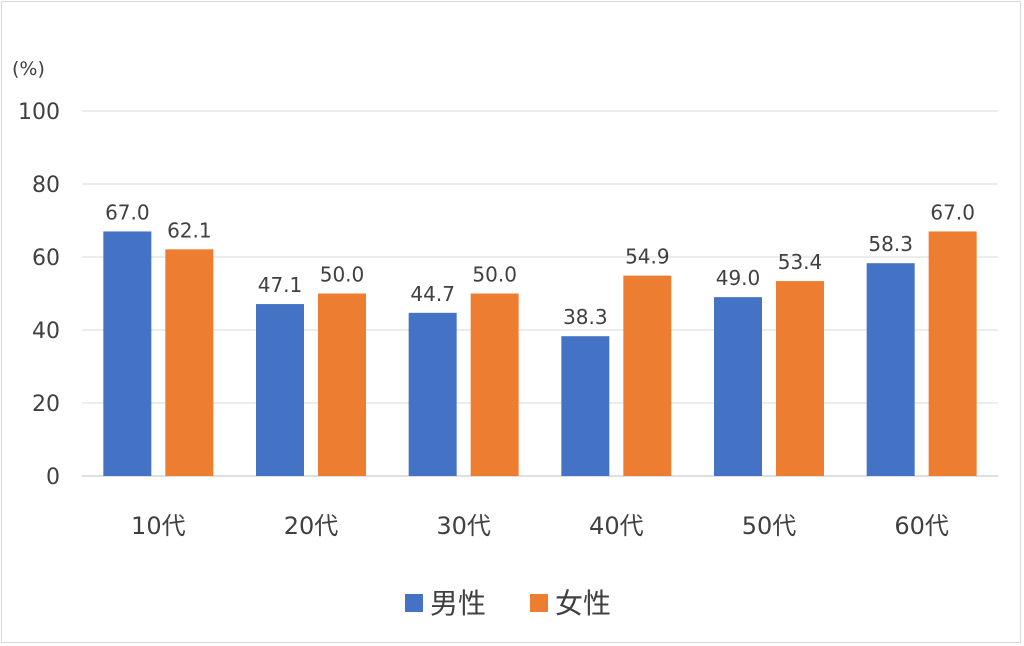 This screenshot has width=1024, height=646. I want to click on x-category-label: 60代, so click(921, 526).